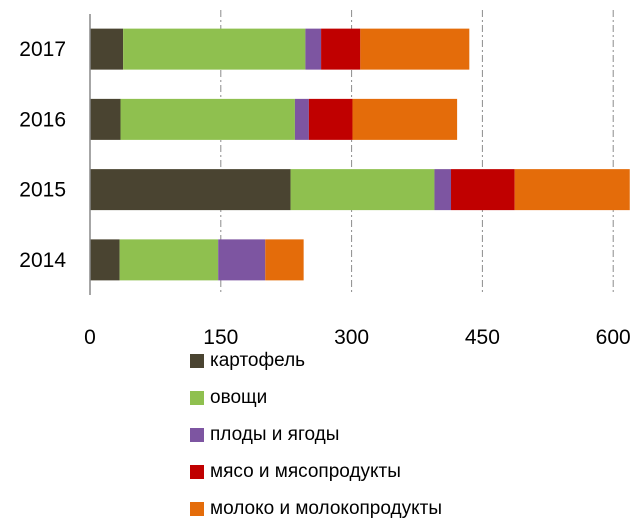  I want to click on legend-item: мясо и мясопродукты, so click(410, 471).